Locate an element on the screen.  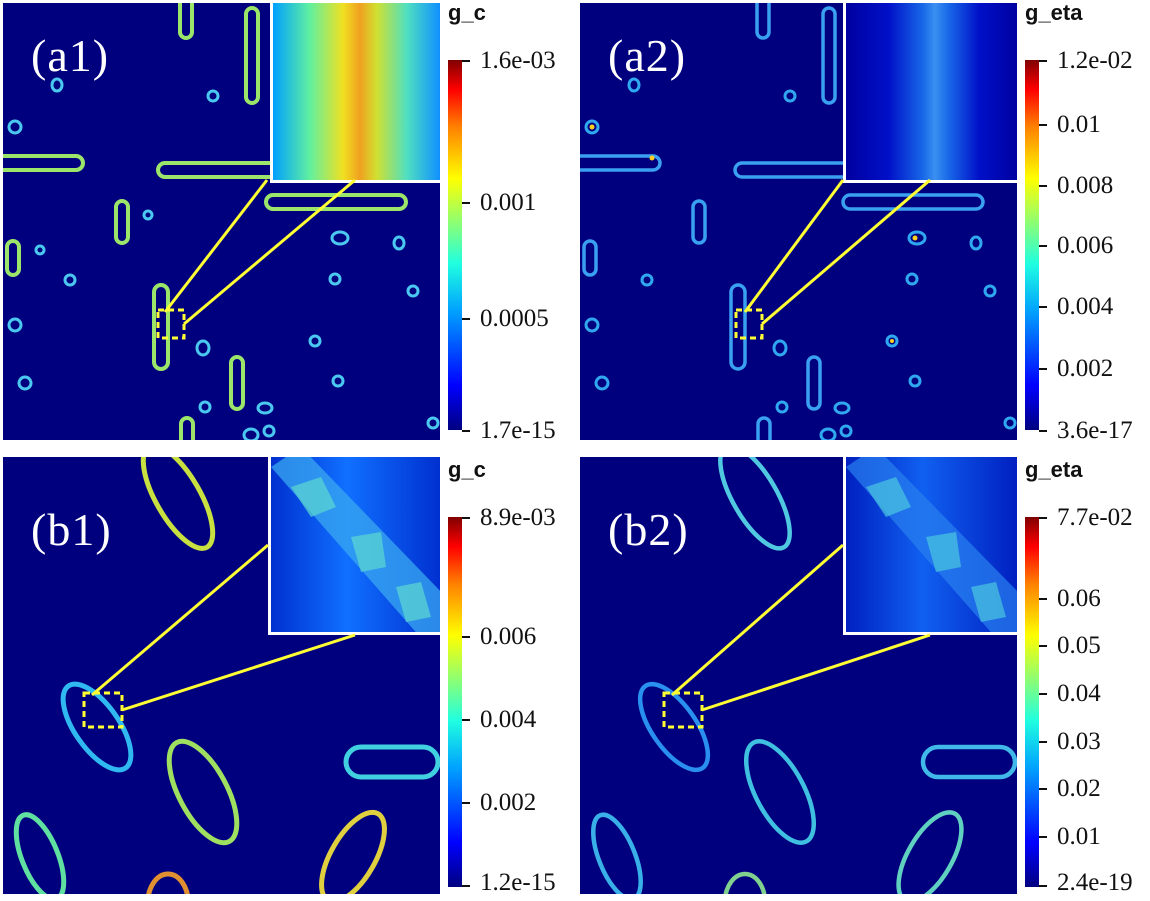
colorbar-b2 is located at coordinates (1032, 702).